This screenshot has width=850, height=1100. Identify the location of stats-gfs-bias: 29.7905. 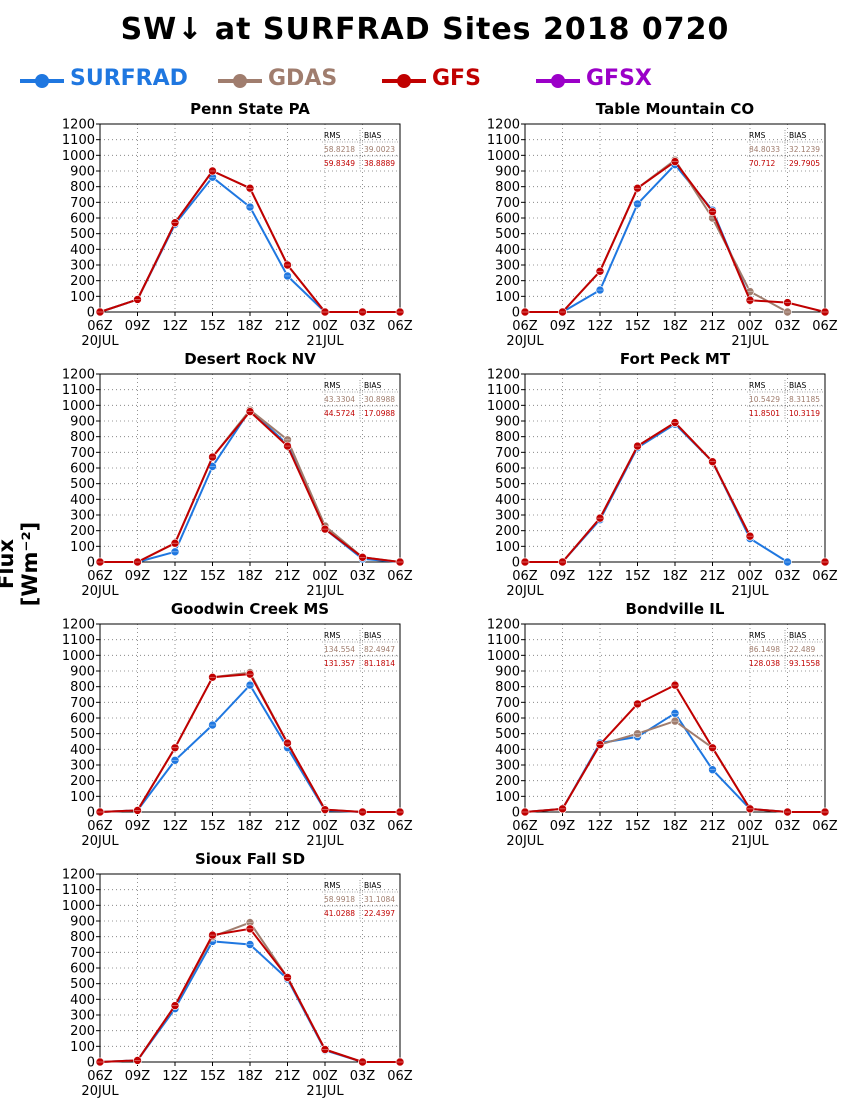
(804, 163).